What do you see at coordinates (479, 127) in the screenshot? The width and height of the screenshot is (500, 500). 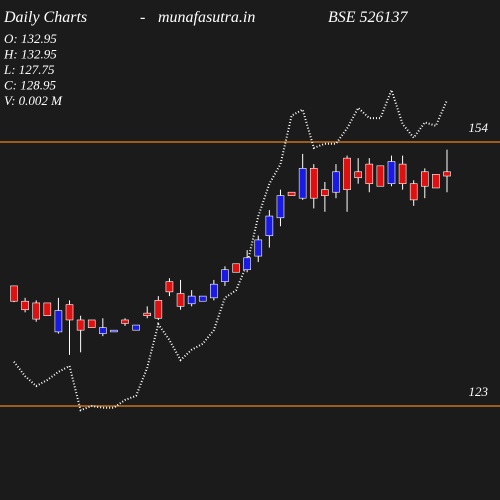 I see `level-label: 154` at bounding box center [479, 127].